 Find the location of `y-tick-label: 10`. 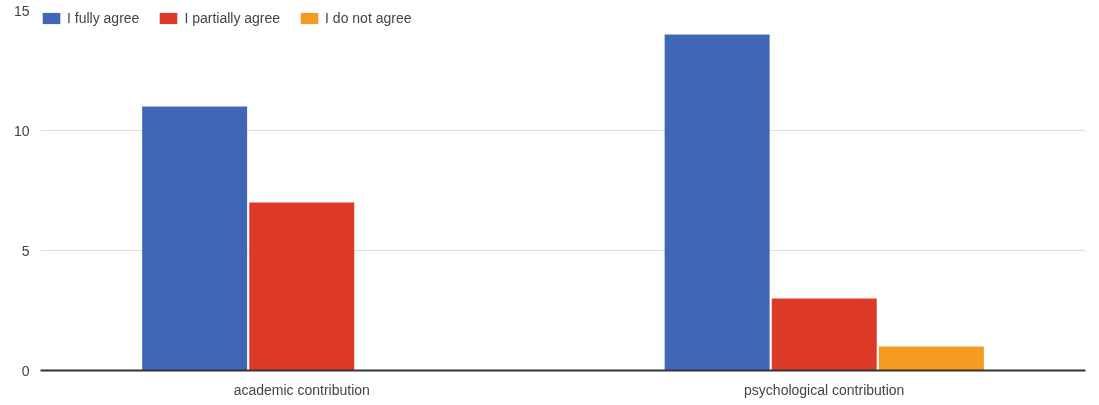

y-tick-label: 10 is located at coordinates (21, 130).